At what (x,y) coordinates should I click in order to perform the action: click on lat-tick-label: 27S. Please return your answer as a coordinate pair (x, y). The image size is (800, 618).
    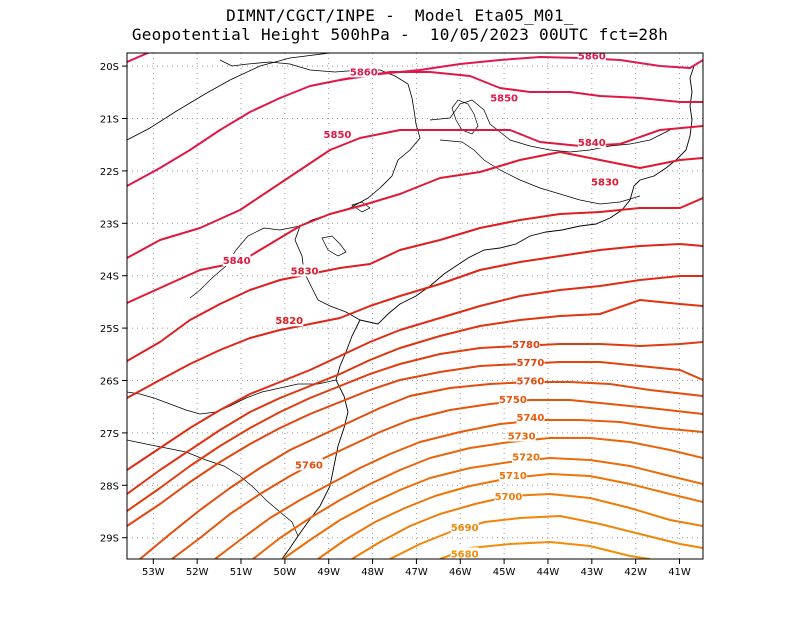
    Looking at the image, I should click on (109, 434).